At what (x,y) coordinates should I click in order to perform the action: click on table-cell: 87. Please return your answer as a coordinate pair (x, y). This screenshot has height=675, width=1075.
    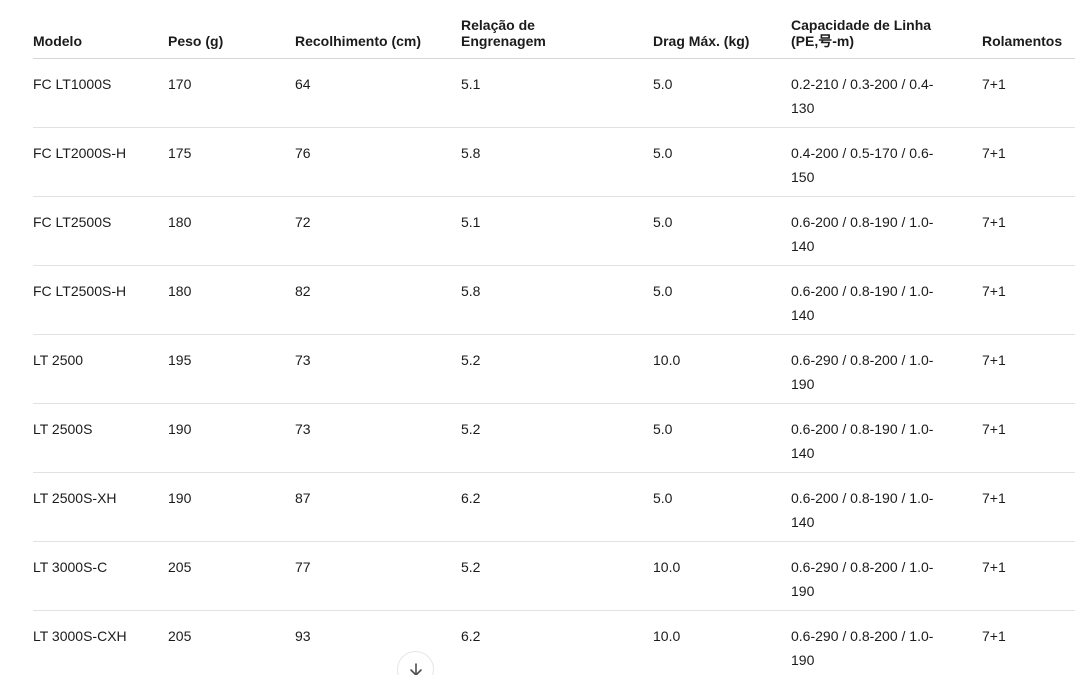
    Looking at the image, I should click on (303, 498).